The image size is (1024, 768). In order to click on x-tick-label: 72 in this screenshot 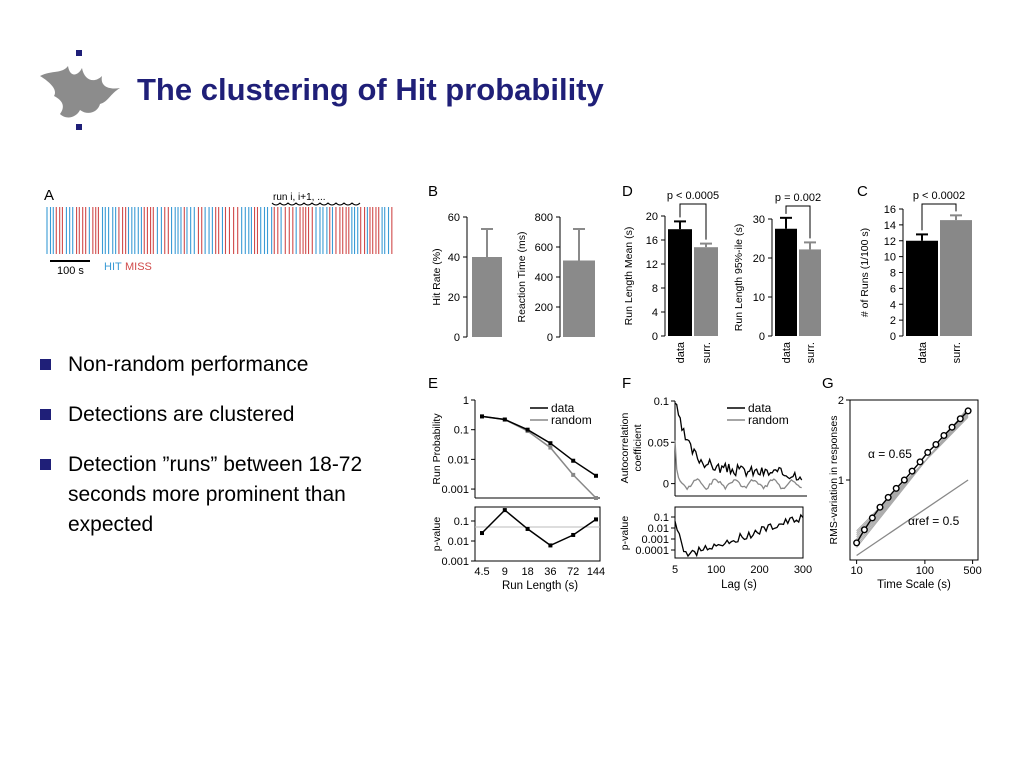, I will do `click(573, 572)`.